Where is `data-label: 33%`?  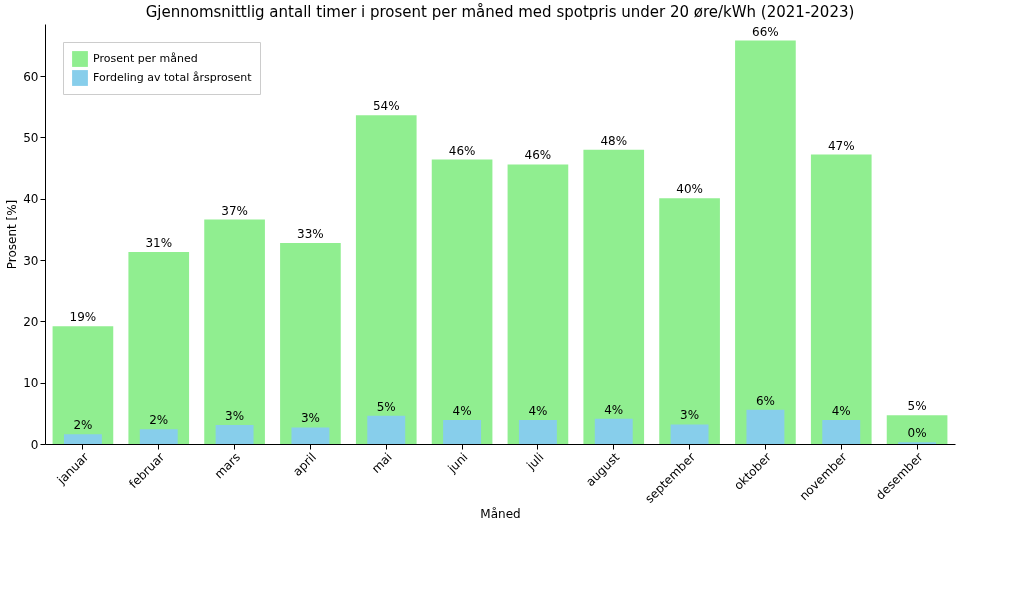
data-label: 33% is located at coordinates (310, 233).